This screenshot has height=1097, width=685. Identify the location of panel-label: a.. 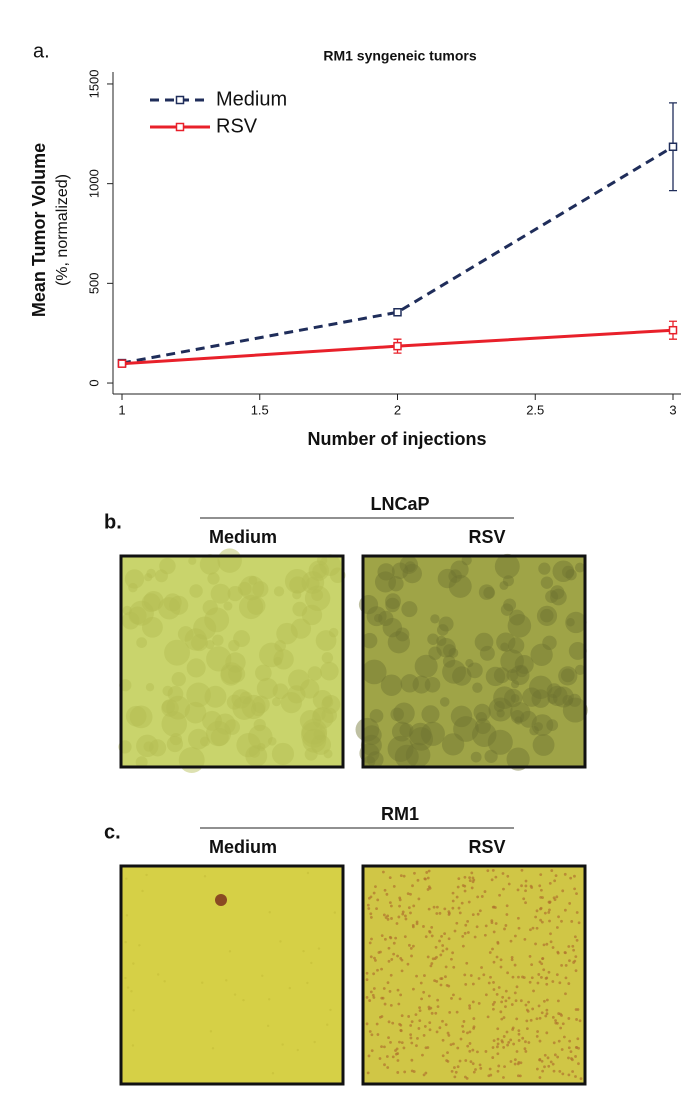
(41, 51).